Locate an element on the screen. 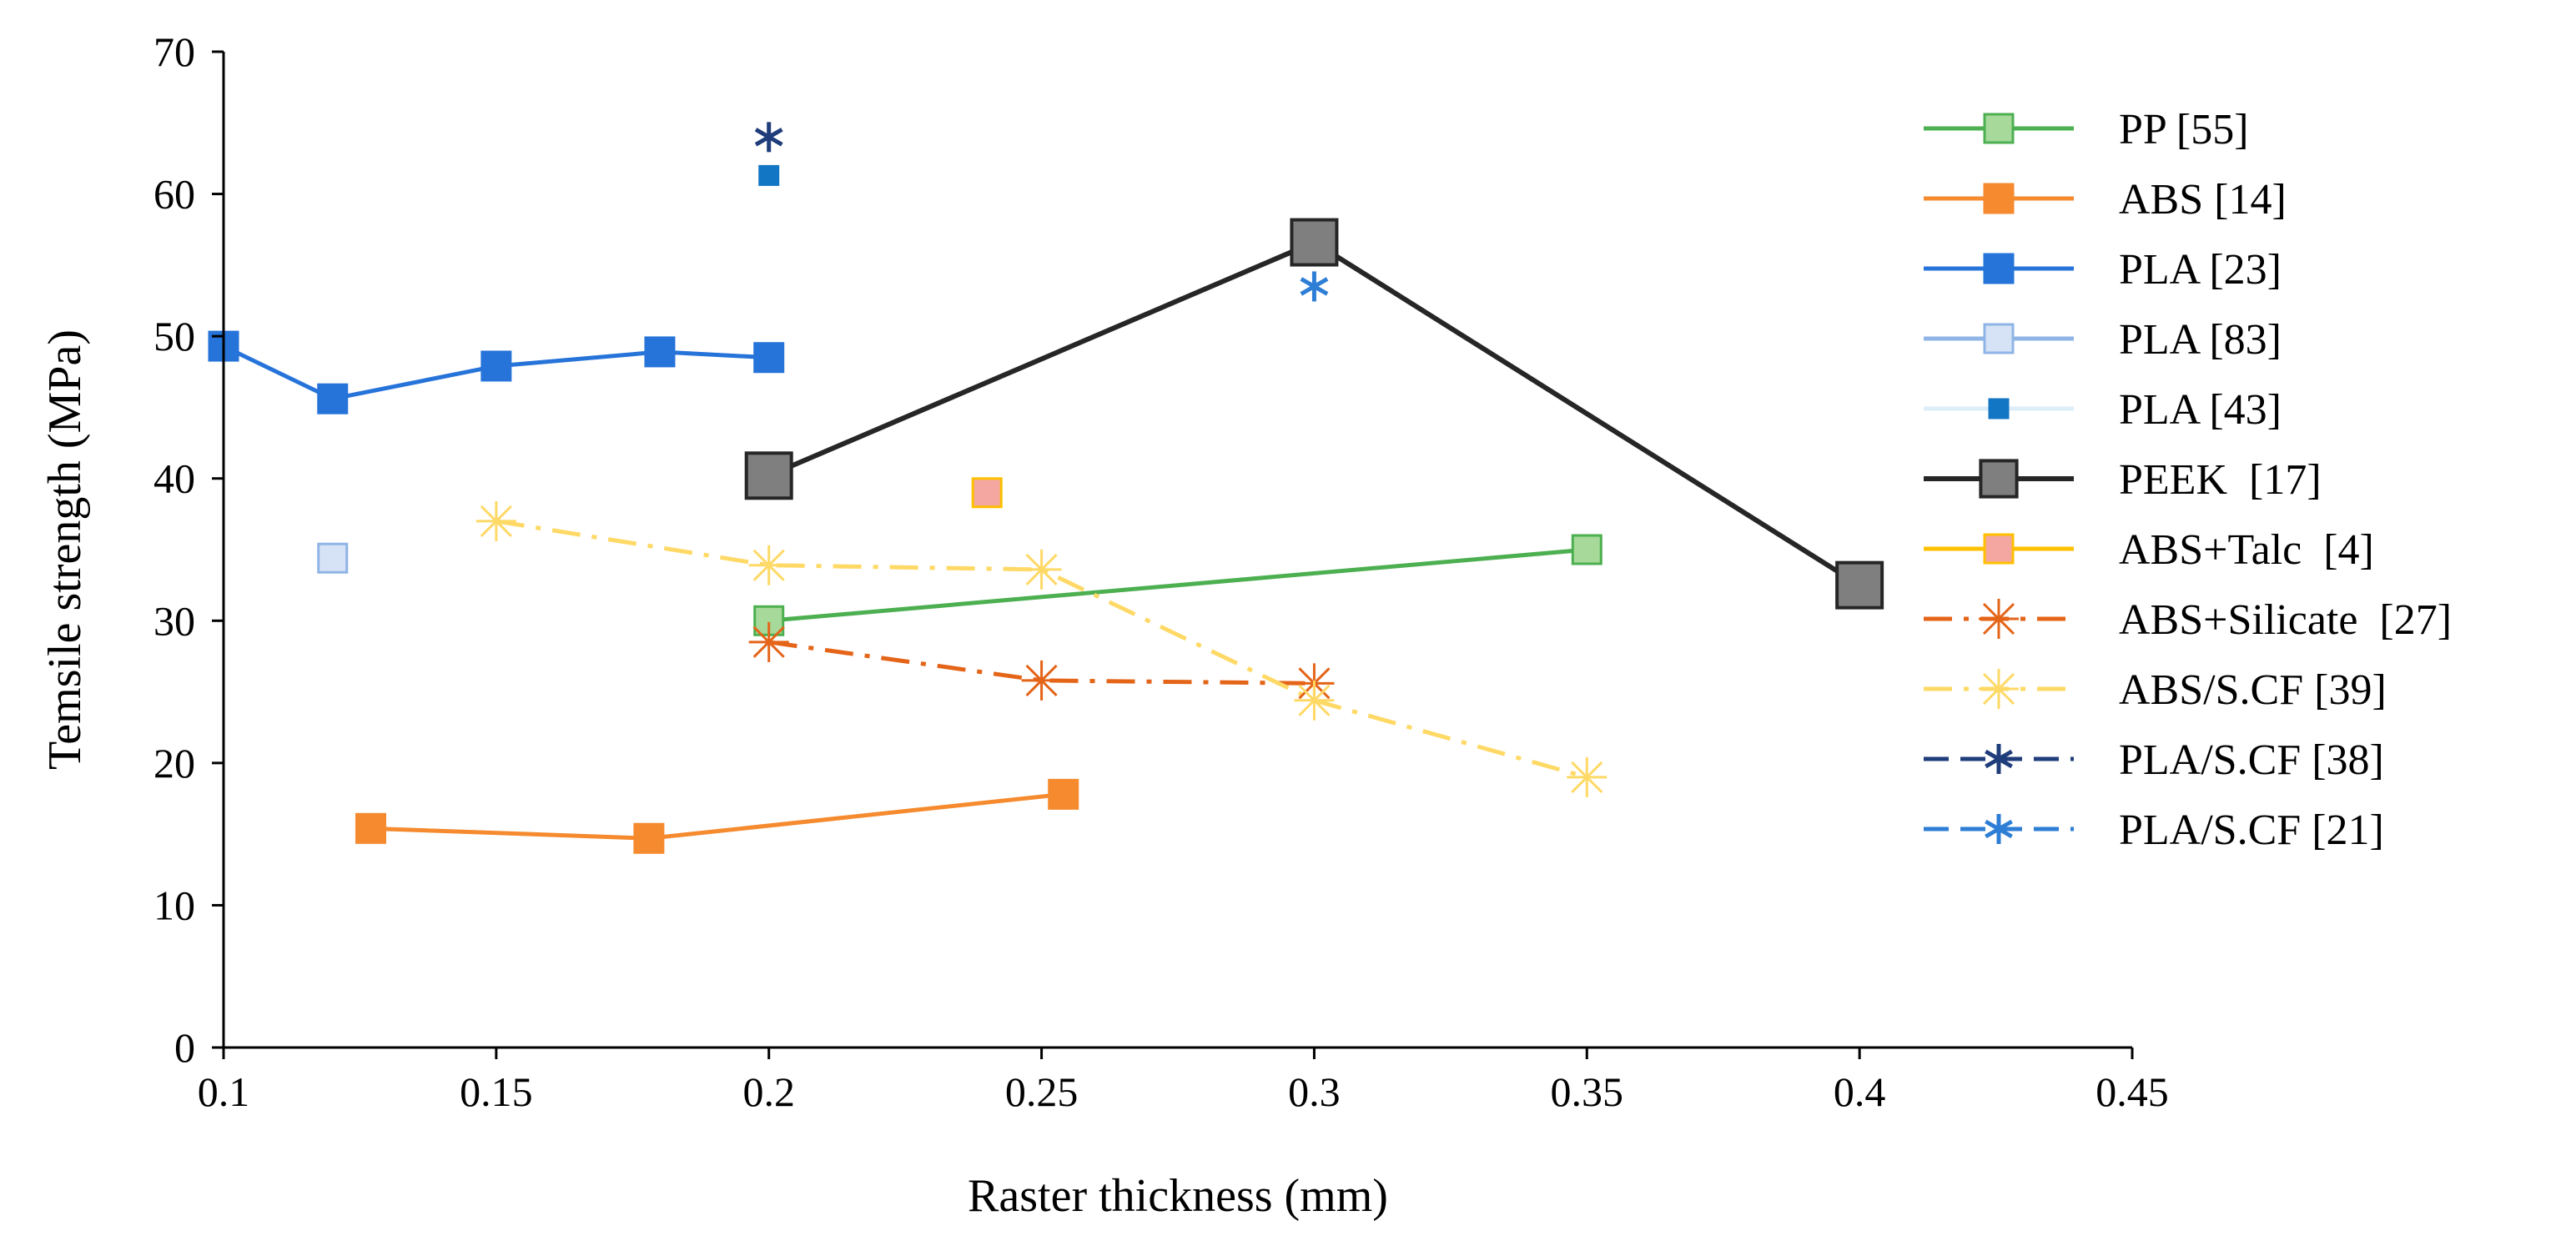 Image resolution: width=2576 pixels, height=1246 pixels. legend-label: PEEK [17] is located at coordinates (2220, 480).